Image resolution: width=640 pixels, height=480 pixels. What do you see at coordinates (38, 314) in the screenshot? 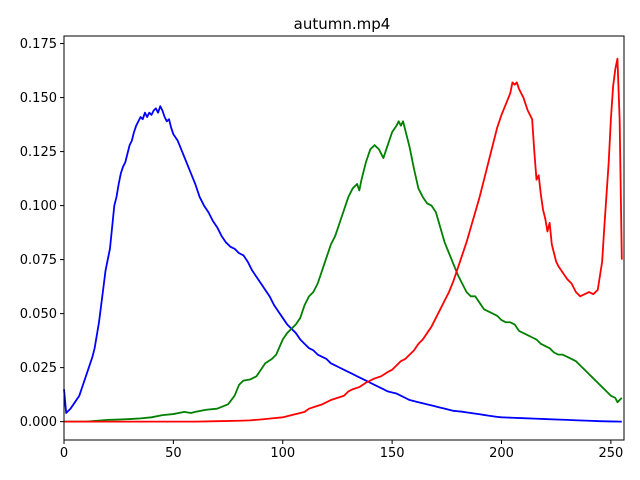
I see `y-tick-label: 0.050` at bounding box center [38, 314].